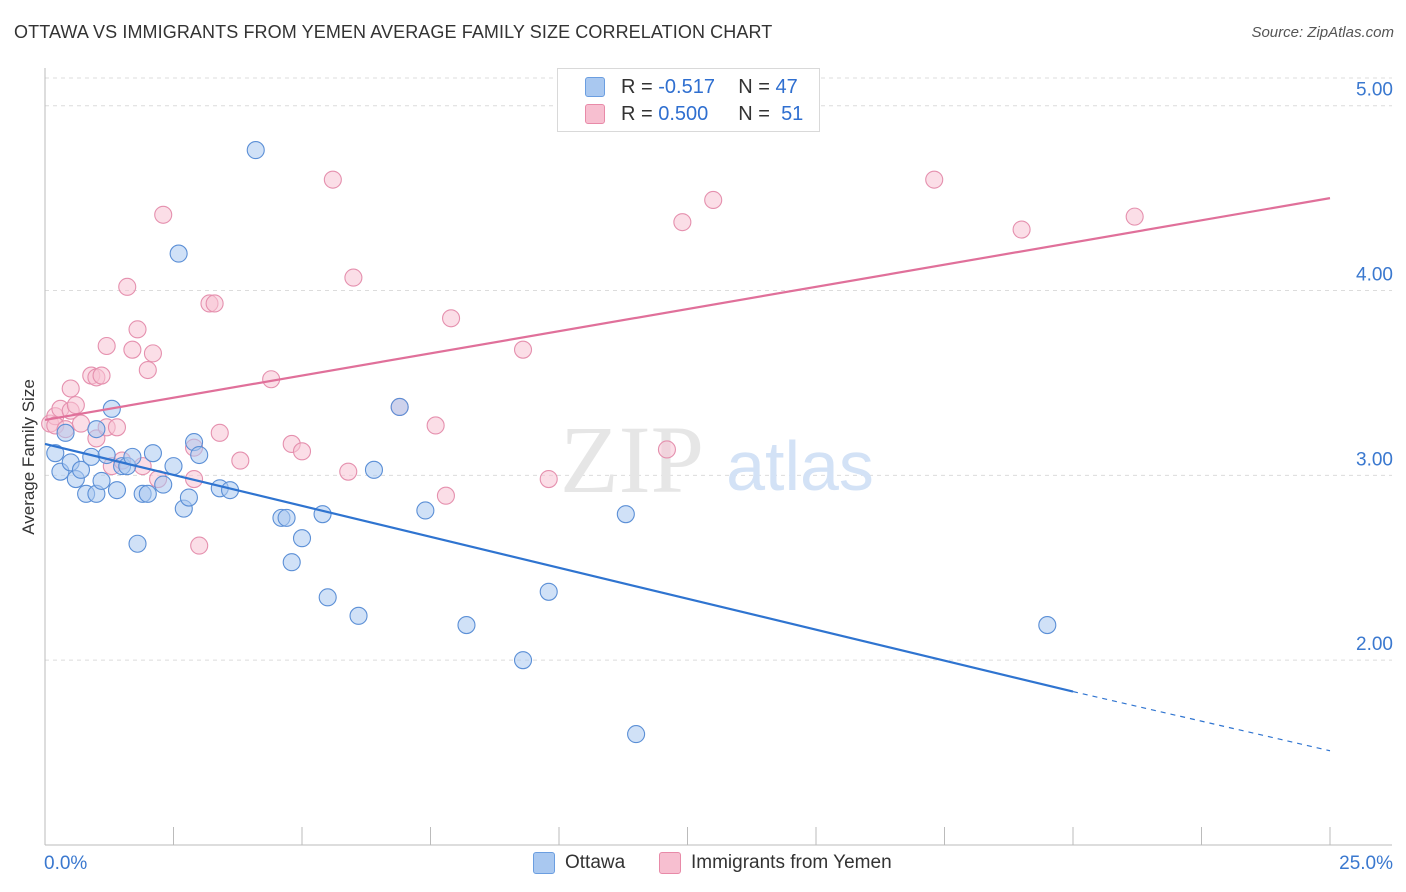 The height and width of the screenshot is (892, 1406). I want to click on watermark-zip: ZIP, so click(632, 459).